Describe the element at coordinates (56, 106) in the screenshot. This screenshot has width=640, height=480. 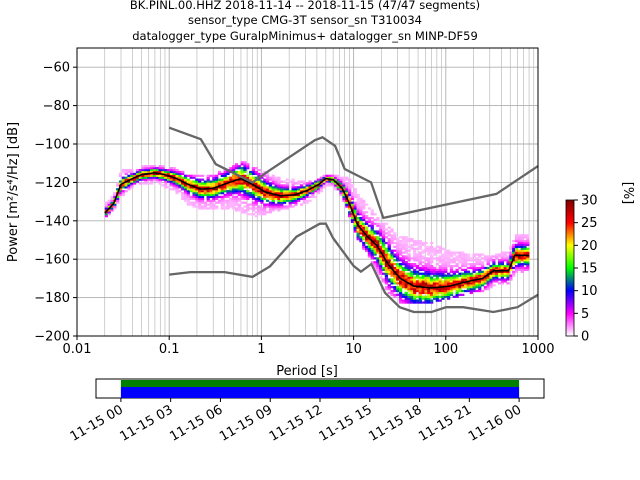
I see `y-tick-label: −80` at that location.